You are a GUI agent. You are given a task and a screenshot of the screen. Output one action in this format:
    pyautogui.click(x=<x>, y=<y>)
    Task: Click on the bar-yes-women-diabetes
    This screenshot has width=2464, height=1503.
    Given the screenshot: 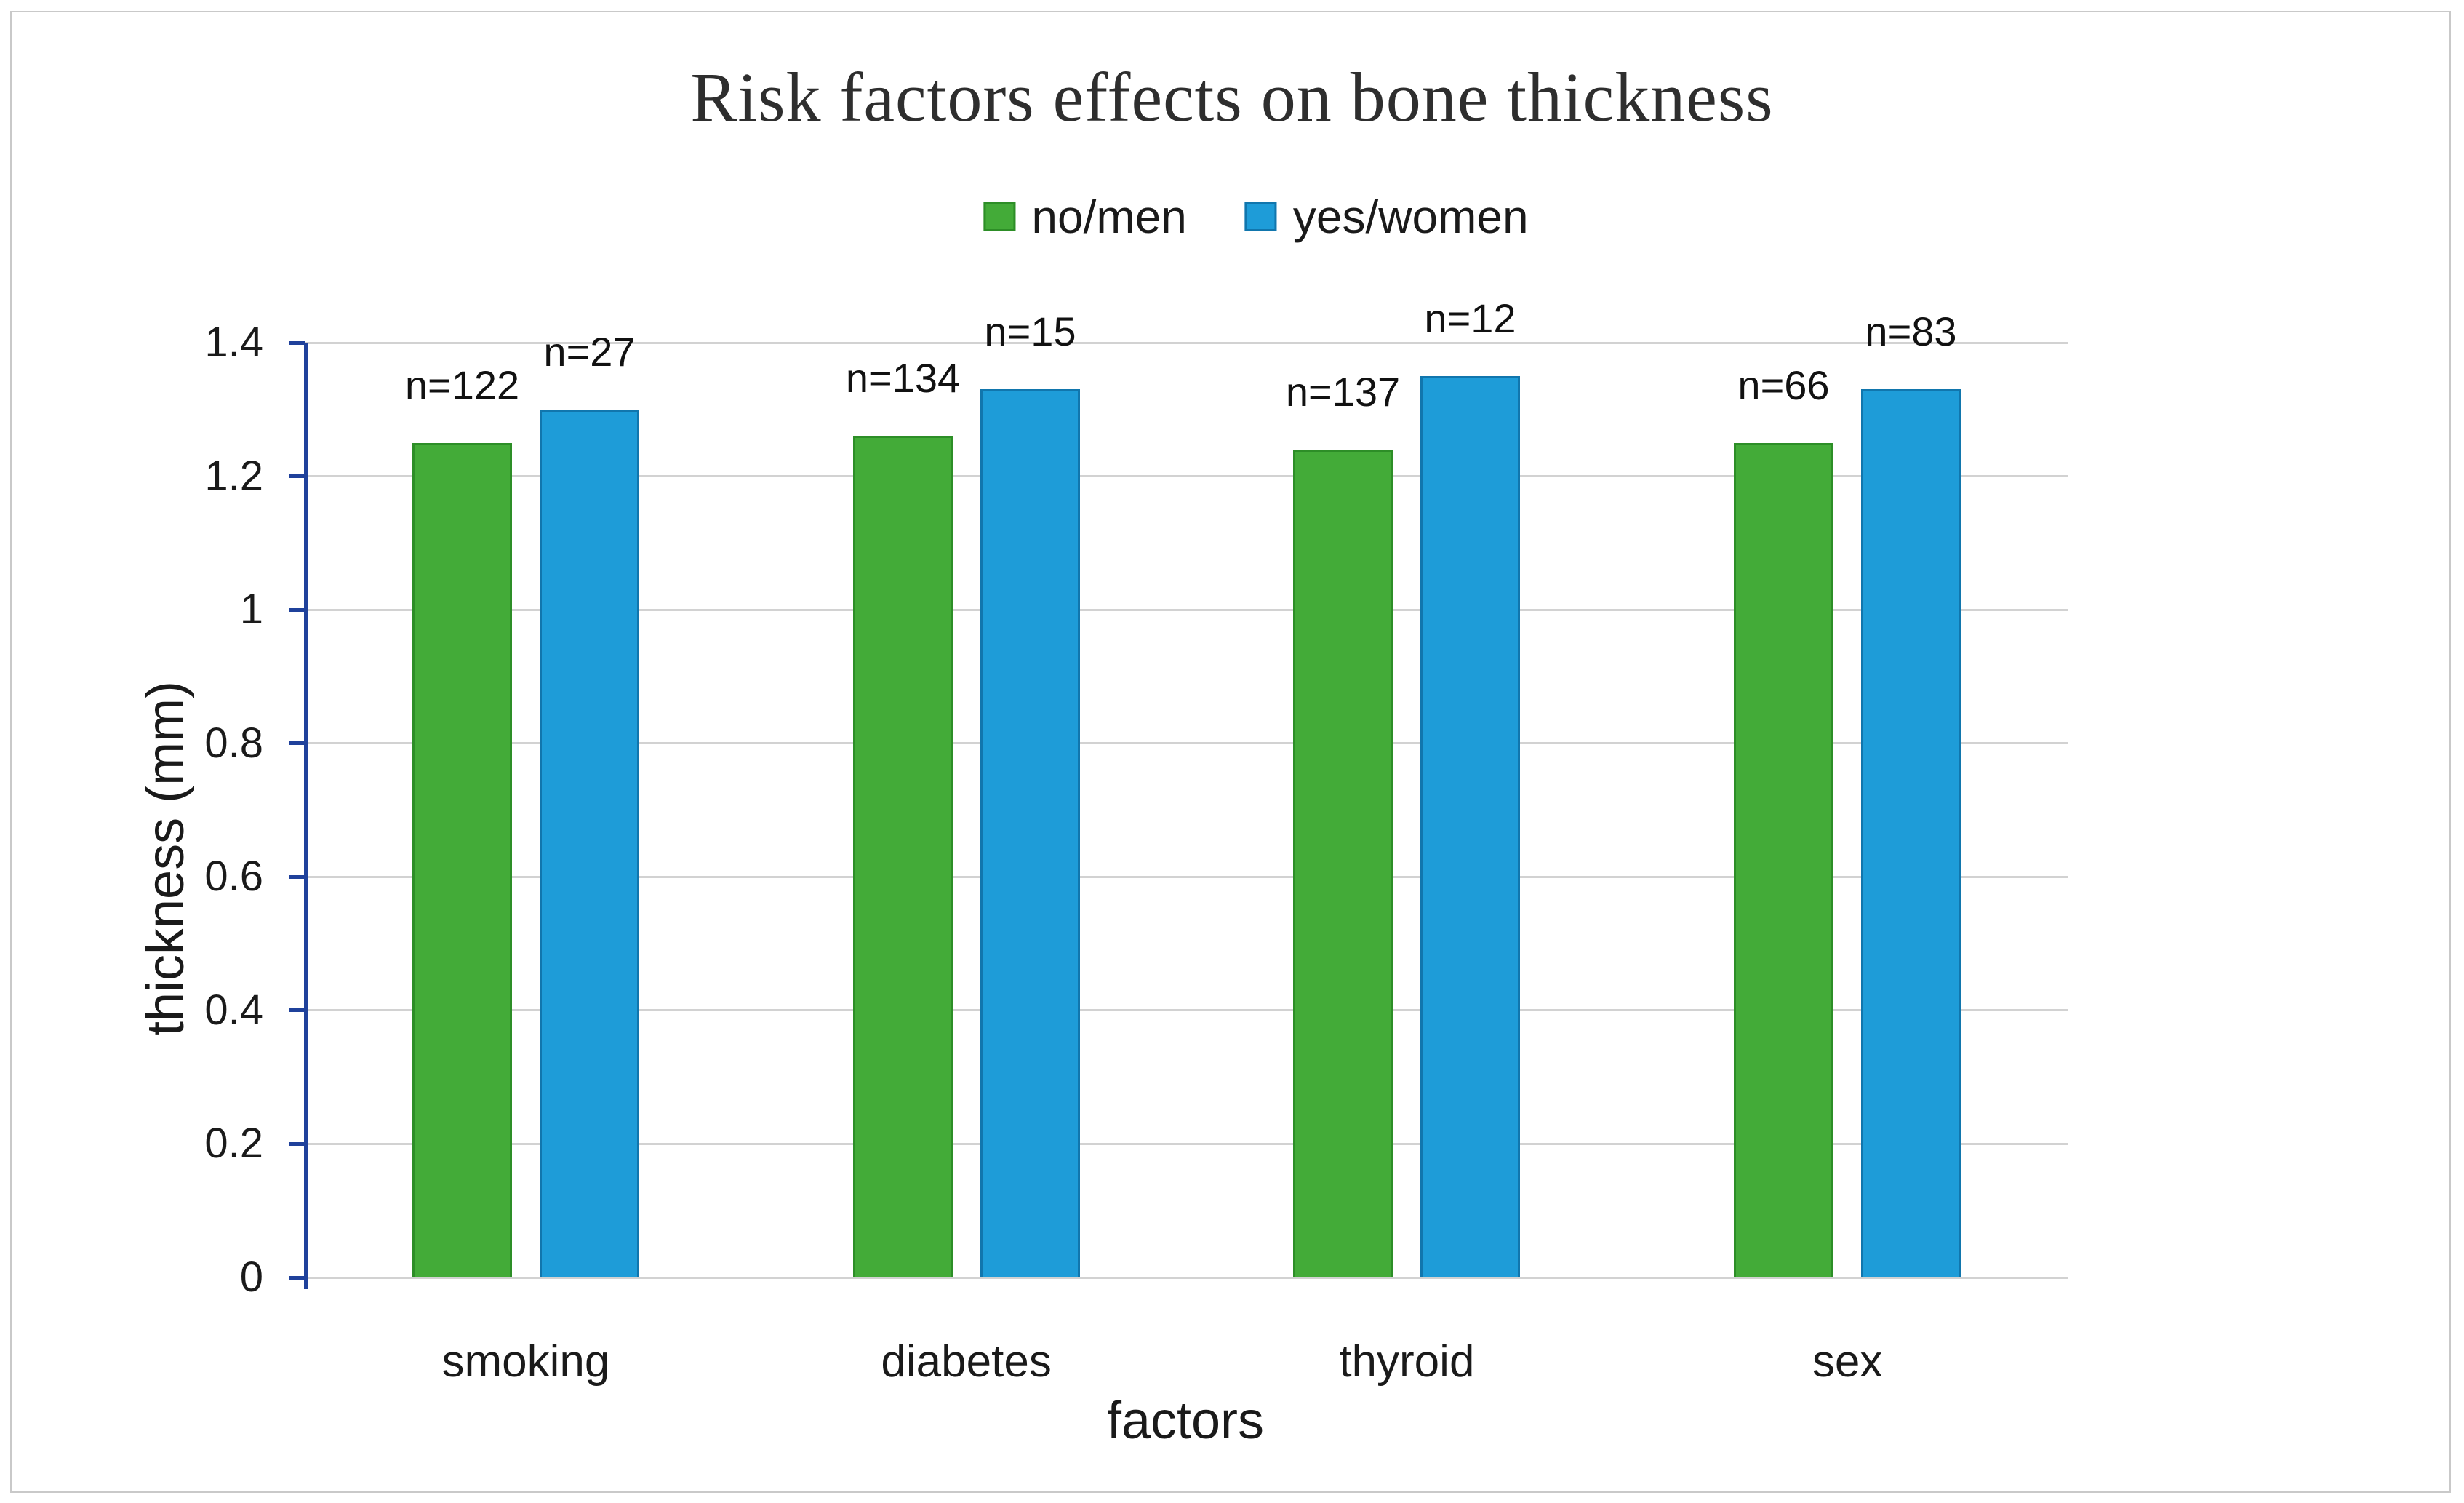 What is the action you would take?
    pyautogui.click(x=1030, y=833)
    